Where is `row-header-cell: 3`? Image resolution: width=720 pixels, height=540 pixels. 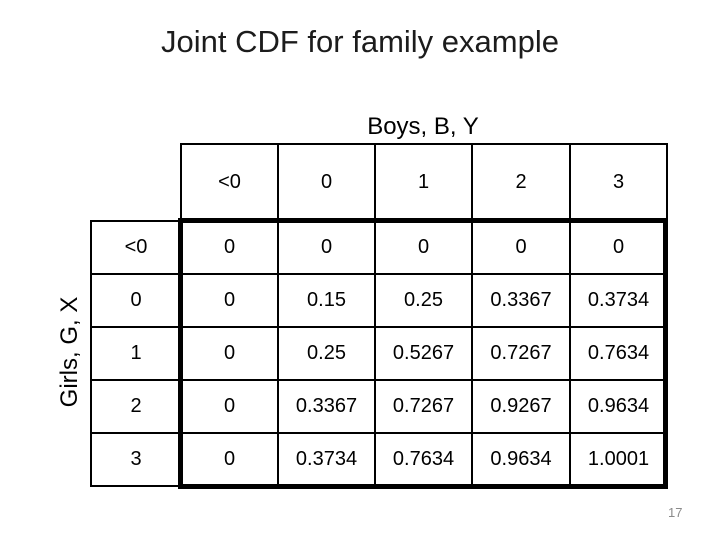
row-header-cell: 3 is located at coordinates (136, 459).